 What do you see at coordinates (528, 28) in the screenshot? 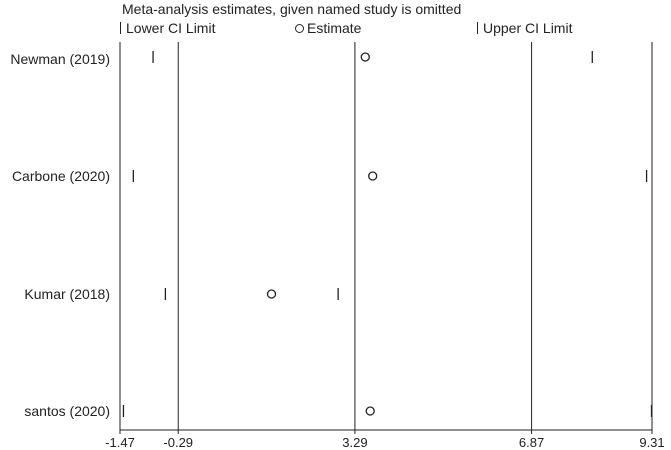
I see `legend-upper-ci-label: Upper CI Limit` at bounding box center [528, 28].